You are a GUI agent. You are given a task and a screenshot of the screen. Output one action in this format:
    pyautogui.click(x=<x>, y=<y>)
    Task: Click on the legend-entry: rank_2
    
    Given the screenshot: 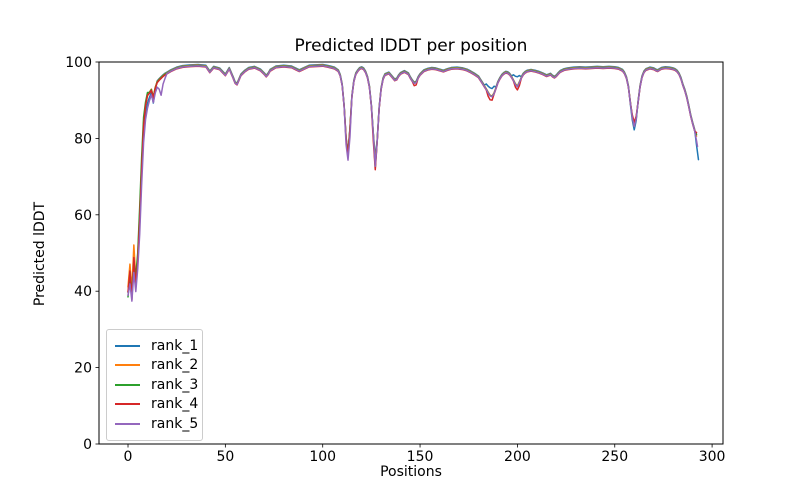 What is the action you would take?
    pyautogui.click(x=156, y=366)
    